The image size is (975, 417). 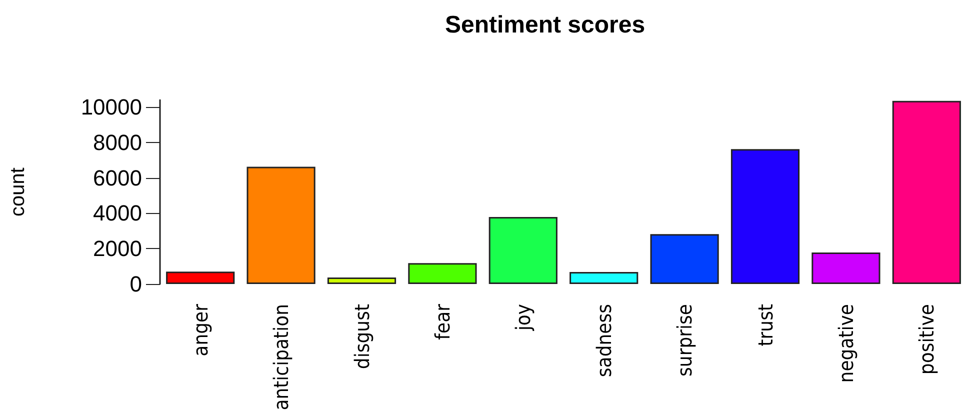 What do you see at coordinates (684, 340) in the screenshot?
I see `x-tick-label: surprise` at bounding box center [684, 340].